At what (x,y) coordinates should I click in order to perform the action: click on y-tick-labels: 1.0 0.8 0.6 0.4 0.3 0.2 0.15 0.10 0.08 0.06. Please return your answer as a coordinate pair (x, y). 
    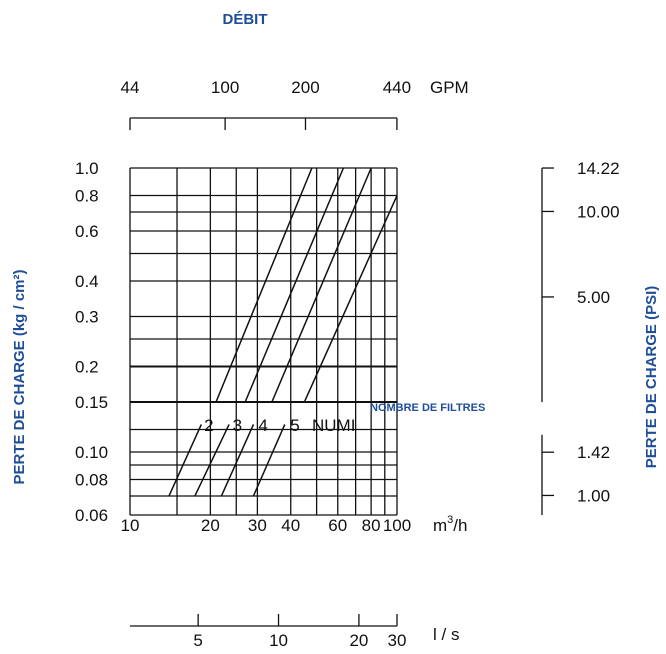
    Looking at the image, I should click on (91, 342).